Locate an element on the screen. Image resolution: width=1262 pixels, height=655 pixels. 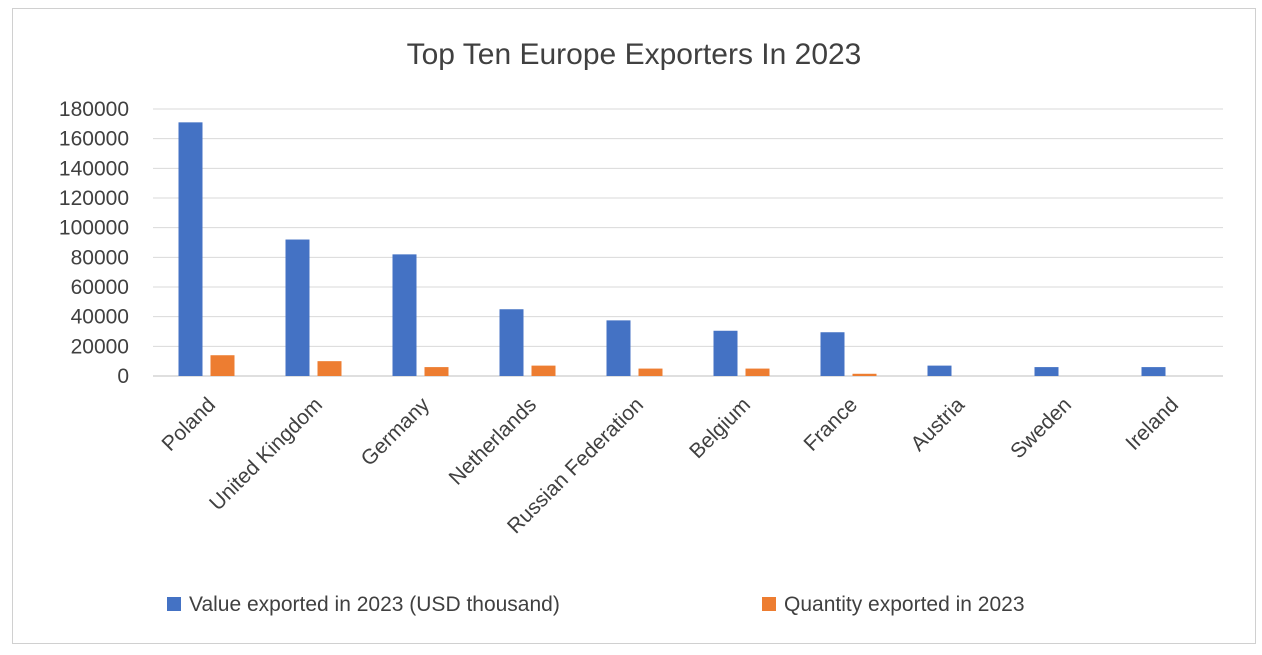
legend-swatch-quantity is located at coordinates (769, 604).